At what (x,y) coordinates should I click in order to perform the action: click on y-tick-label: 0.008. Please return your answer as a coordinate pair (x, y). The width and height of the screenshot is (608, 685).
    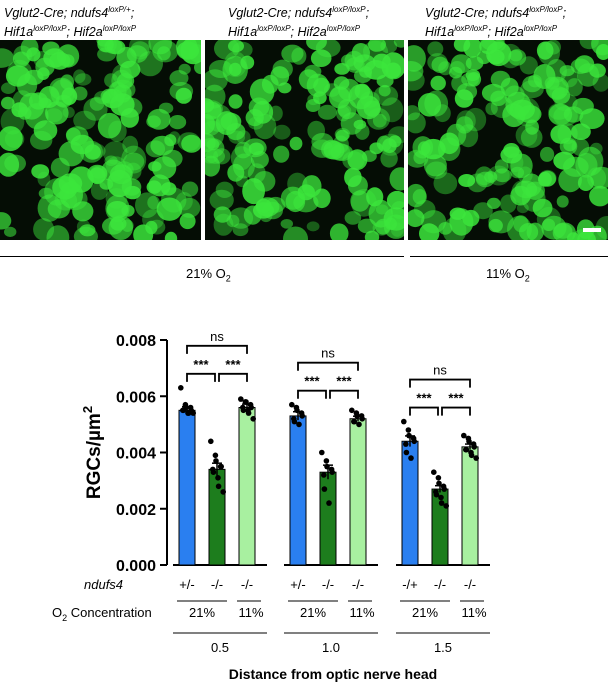
    Looking at the image, I should click on (136, 341).